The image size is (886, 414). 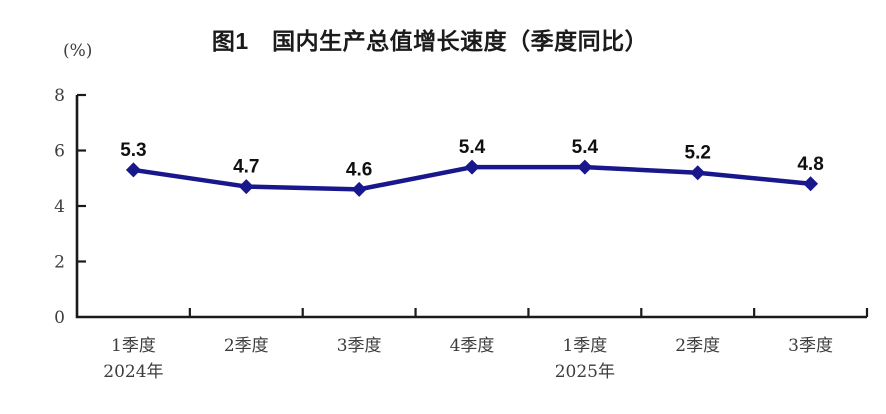 I want to click on data-point-label: 4.8, so click(x=810, y=164).